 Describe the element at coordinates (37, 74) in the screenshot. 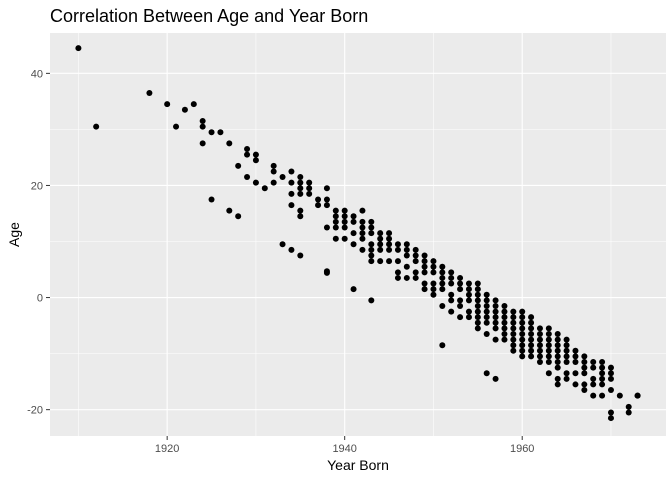

I see `y-tick-label: 40` at that location.